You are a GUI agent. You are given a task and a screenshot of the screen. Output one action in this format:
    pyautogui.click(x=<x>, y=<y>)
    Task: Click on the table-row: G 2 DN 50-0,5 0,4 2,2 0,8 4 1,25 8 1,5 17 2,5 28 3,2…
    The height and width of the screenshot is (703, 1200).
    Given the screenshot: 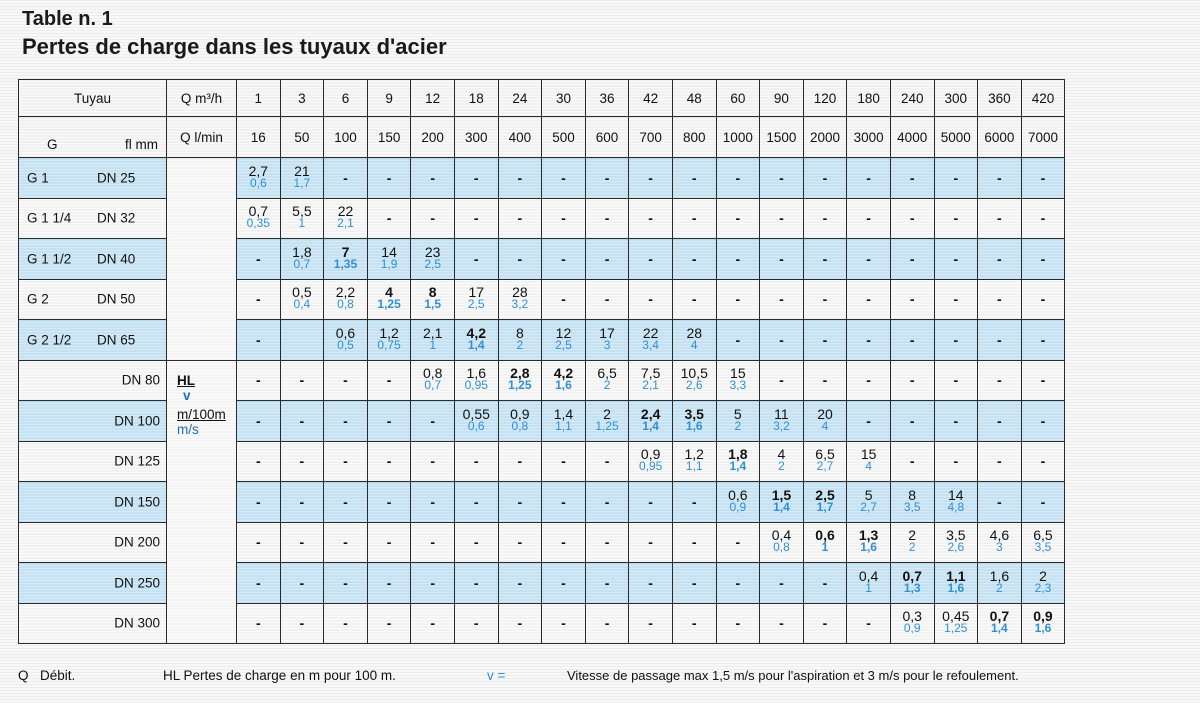 What is the action you would take?
    pyautogui.click(x=542, y=299)
    